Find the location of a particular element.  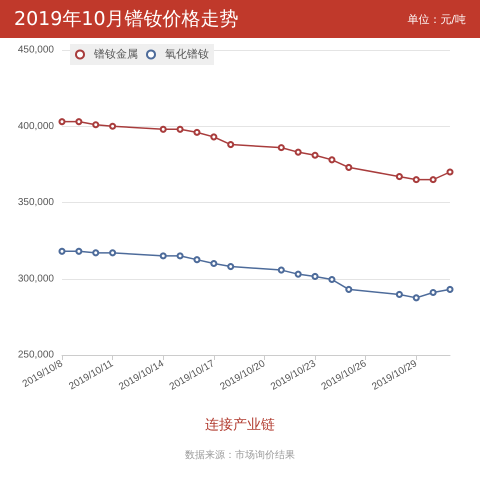

text: 连接产业链 is located at coordinates (240, 425).